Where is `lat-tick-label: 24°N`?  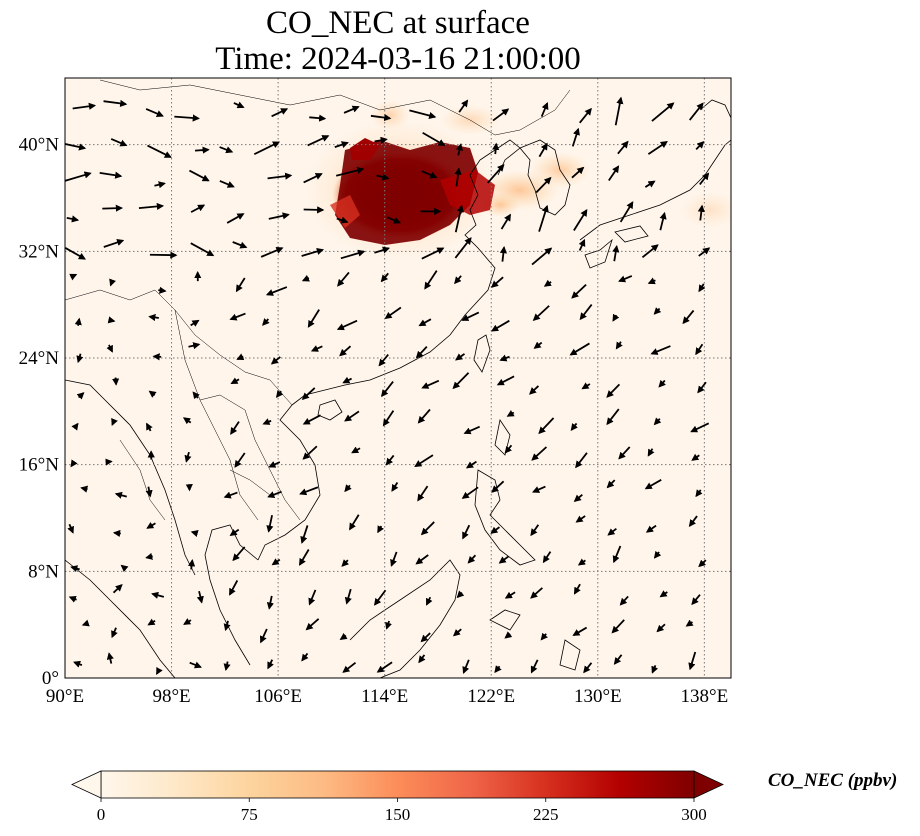 lat-tick-label: 24°N is located at coordinates (39, 358).